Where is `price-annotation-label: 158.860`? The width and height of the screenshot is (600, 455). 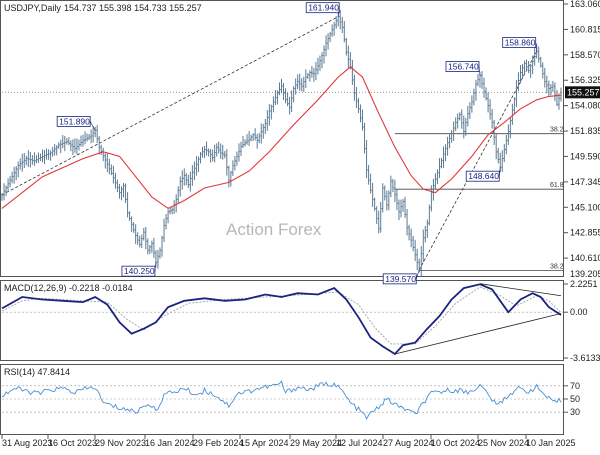 price-annotation-label: 158.860 is located at coordinates (520, 43).